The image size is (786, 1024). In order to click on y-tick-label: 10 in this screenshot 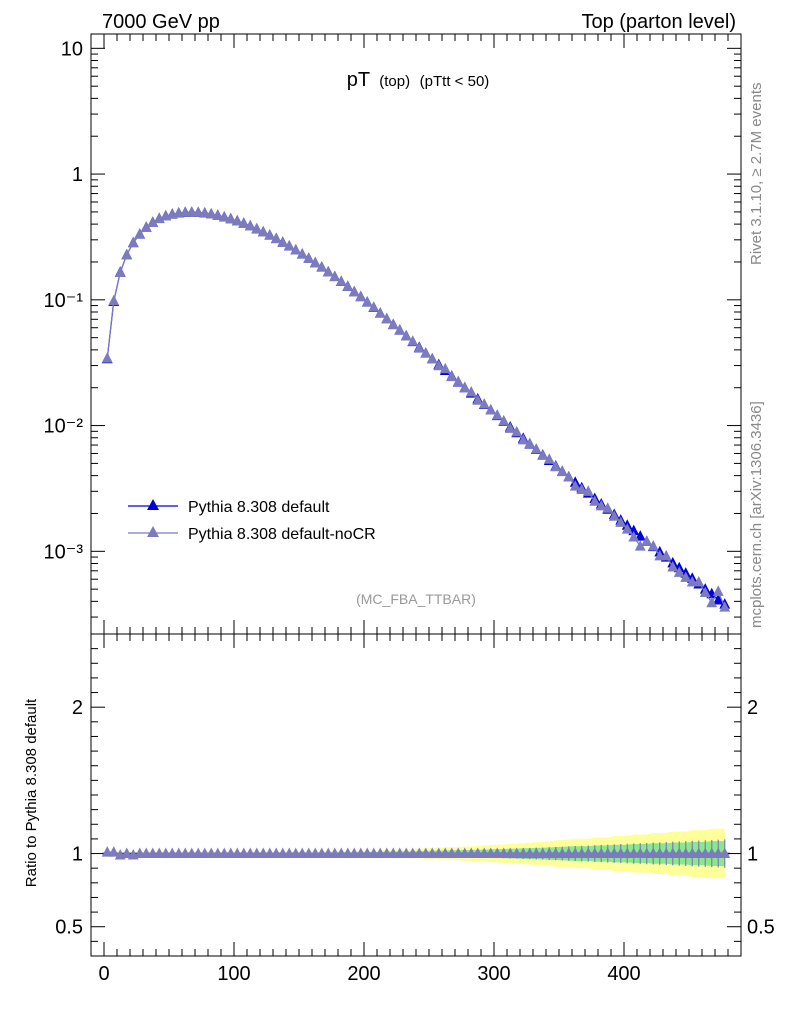, I will do `click(72, 49)`.